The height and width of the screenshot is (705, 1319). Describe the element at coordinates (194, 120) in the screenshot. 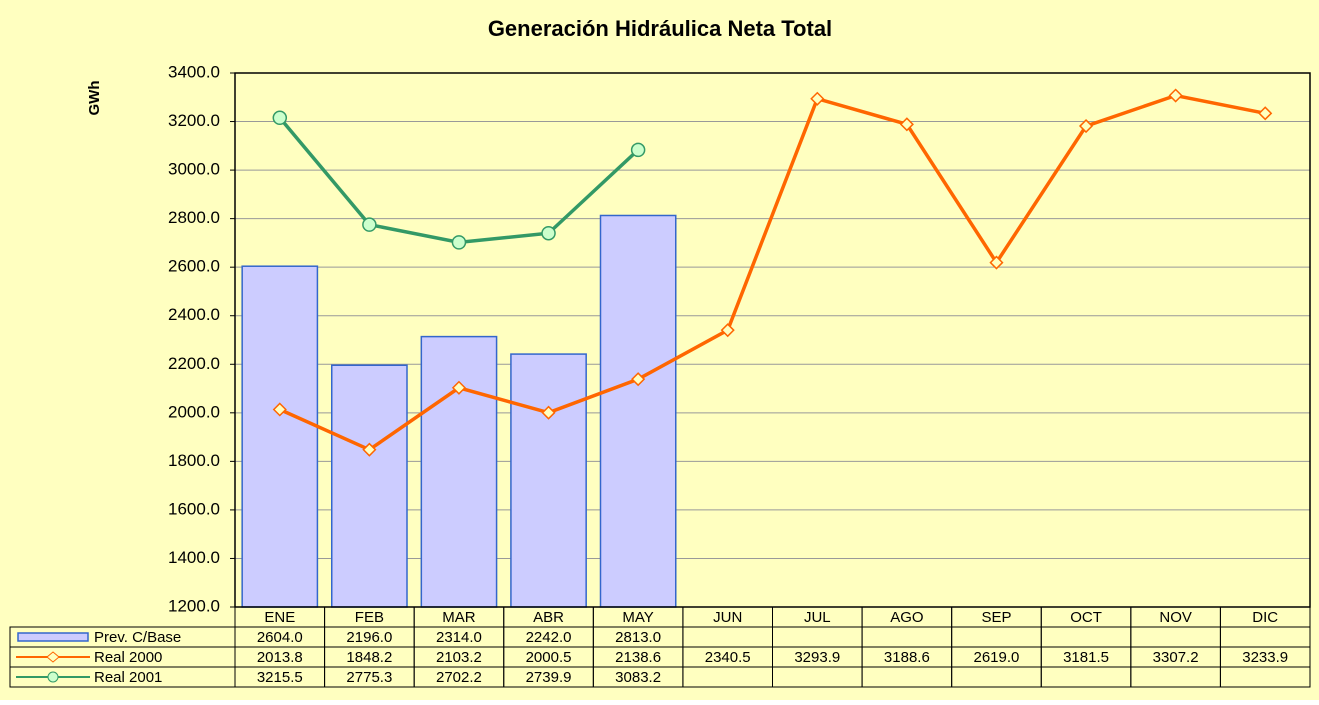

I see `y-tick-label: 3200.0` at that location.